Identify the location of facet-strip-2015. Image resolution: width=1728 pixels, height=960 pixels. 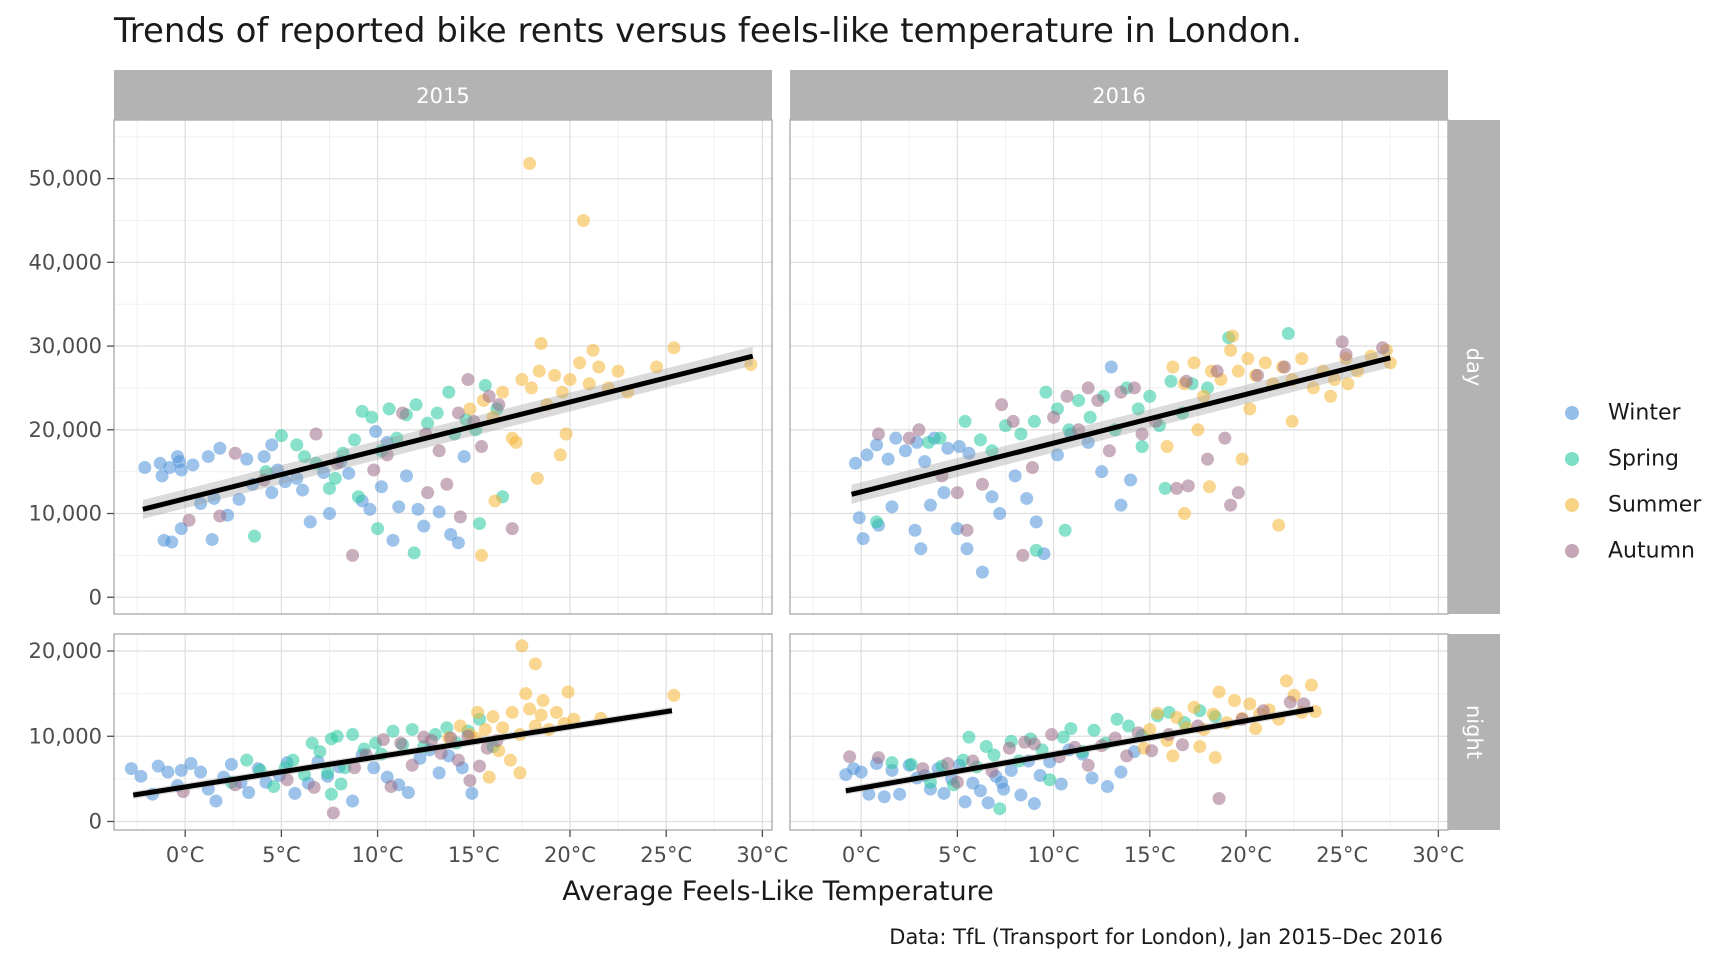
(443, 95).